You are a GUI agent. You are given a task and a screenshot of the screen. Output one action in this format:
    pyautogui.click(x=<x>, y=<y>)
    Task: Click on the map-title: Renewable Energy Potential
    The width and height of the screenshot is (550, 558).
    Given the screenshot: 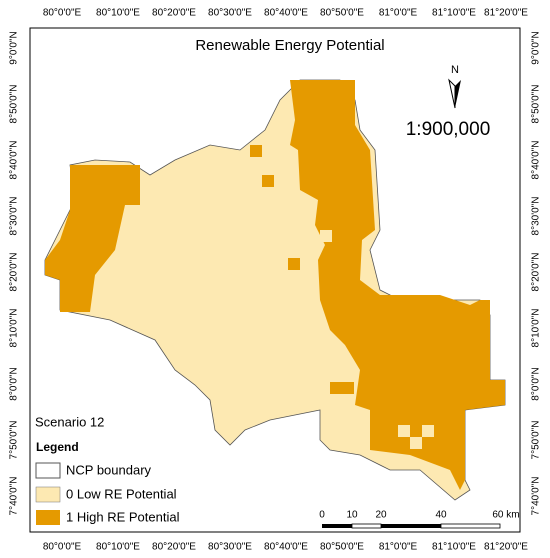 What is the action you would take?
    pyautogui.click(x=289, y=45)
    